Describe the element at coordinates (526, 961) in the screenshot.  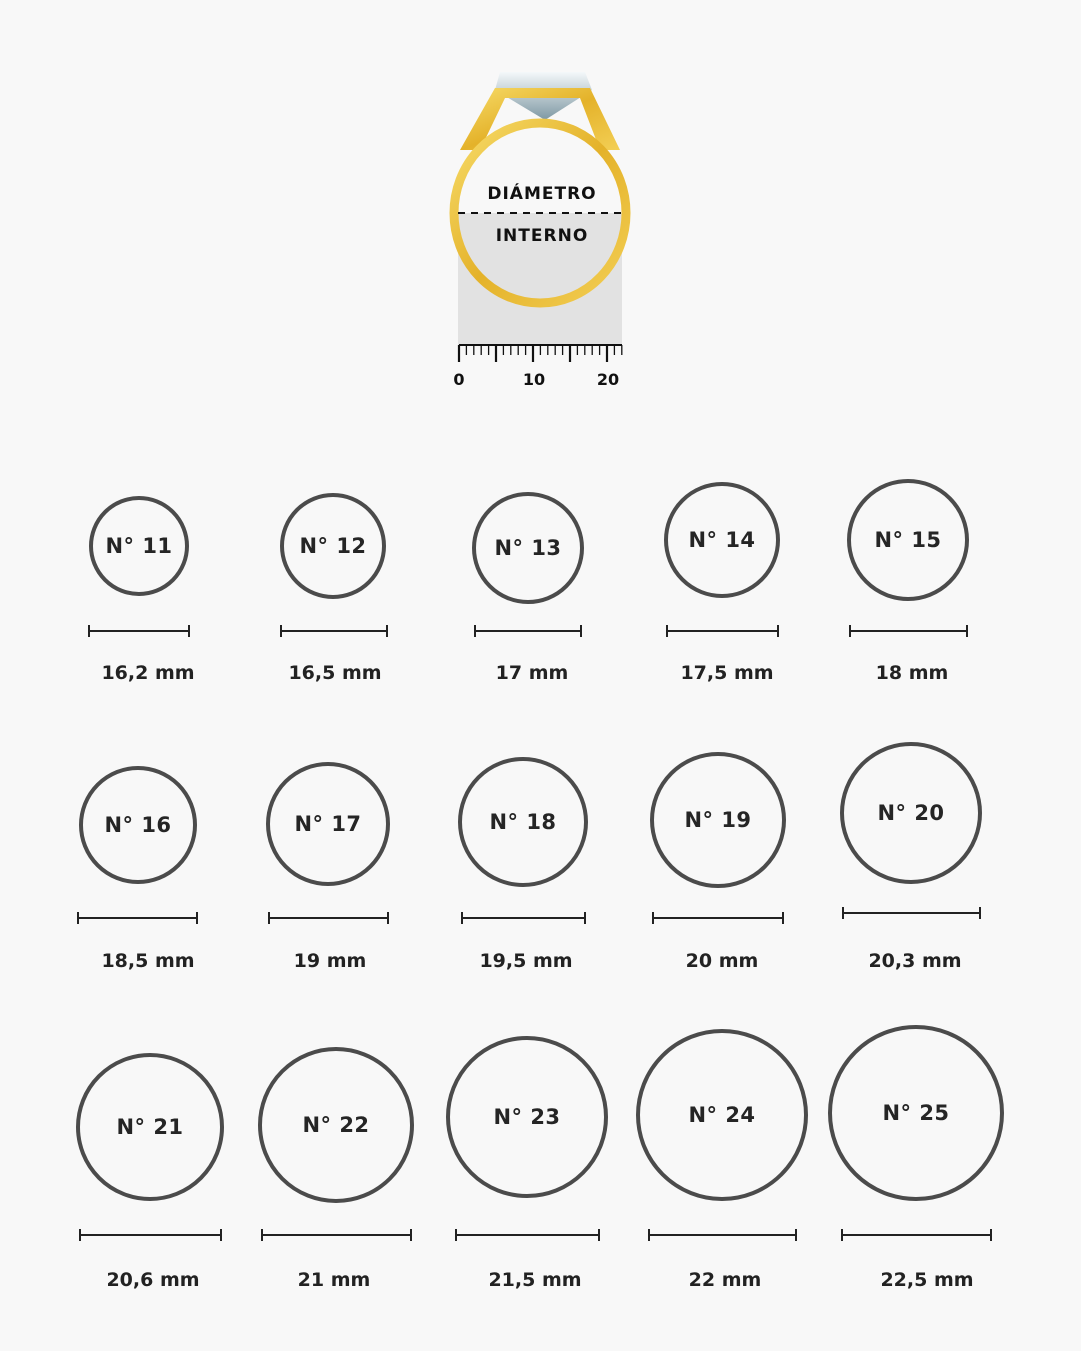
I see `diameter-value: 19,5 mm` at that location.